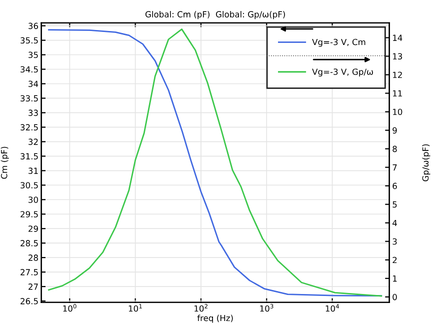 The width and height of the screenshot is (435, 327). I want to click on y2-tick-label: 3, so click(394, 241).